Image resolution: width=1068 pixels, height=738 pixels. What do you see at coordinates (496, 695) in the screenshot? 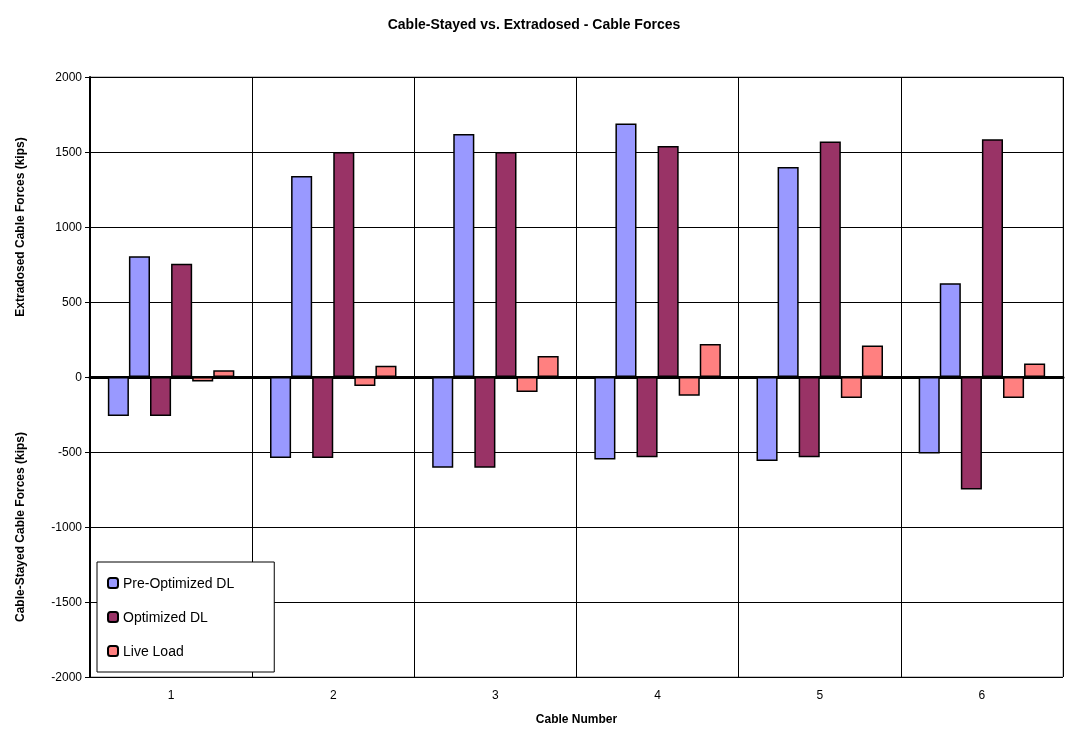
I see `x-tick-label: 3` at bounding box center [496, 695].